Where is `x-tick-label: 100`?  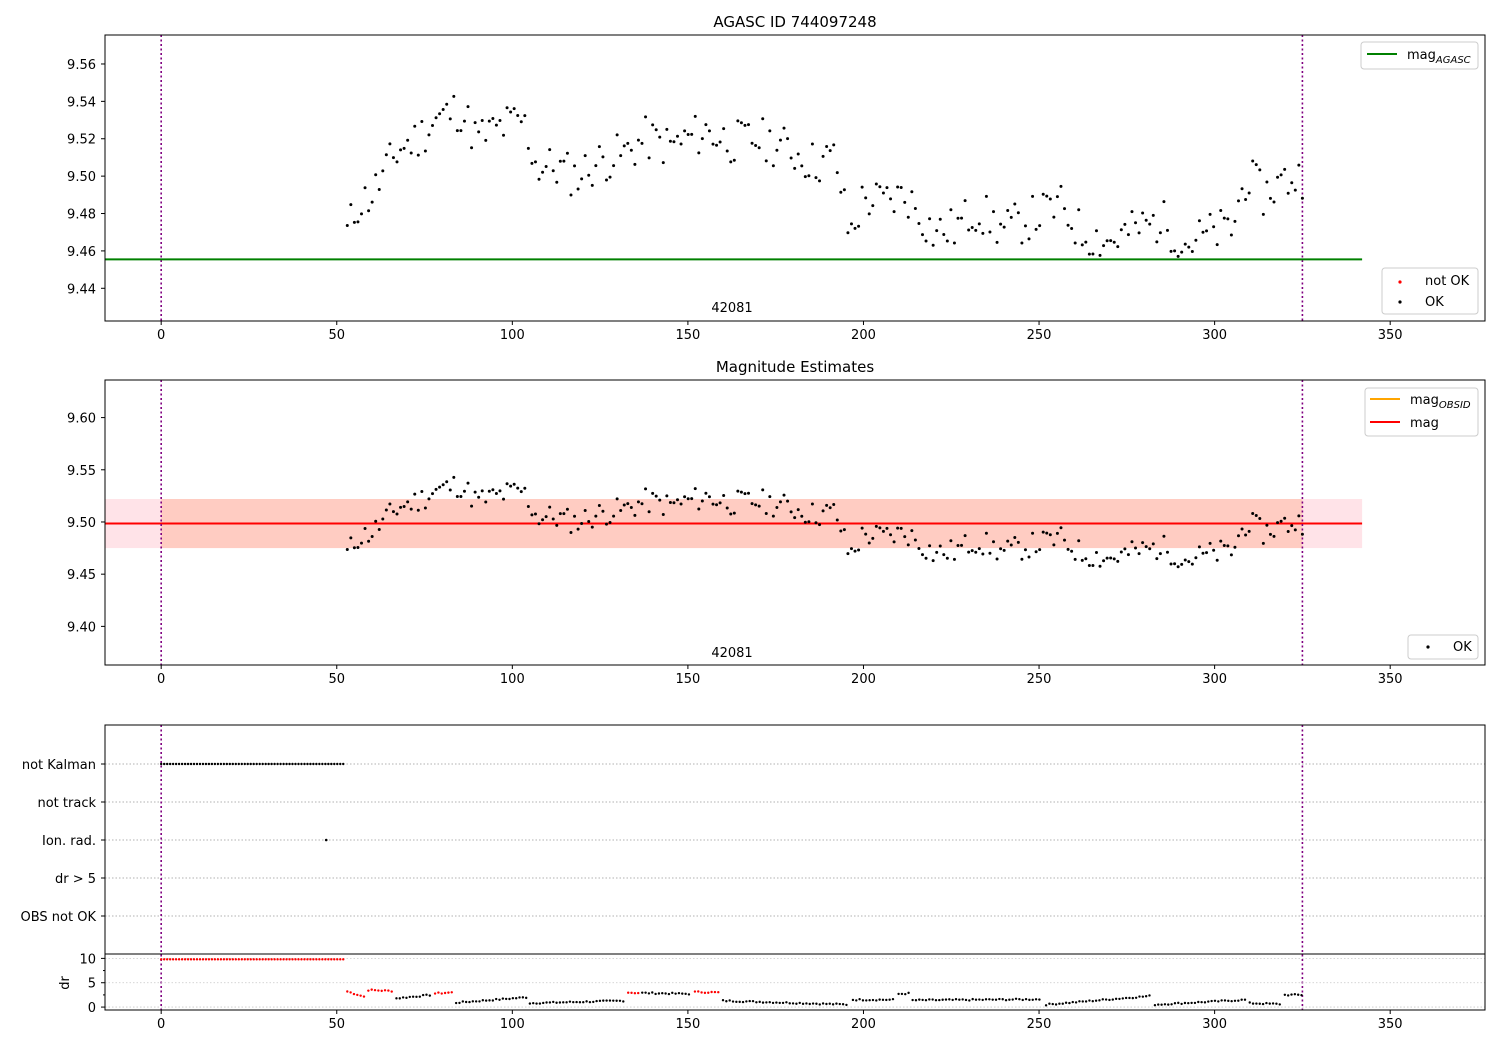 x-tick-label: 100 is located at coordinates (512, 335).